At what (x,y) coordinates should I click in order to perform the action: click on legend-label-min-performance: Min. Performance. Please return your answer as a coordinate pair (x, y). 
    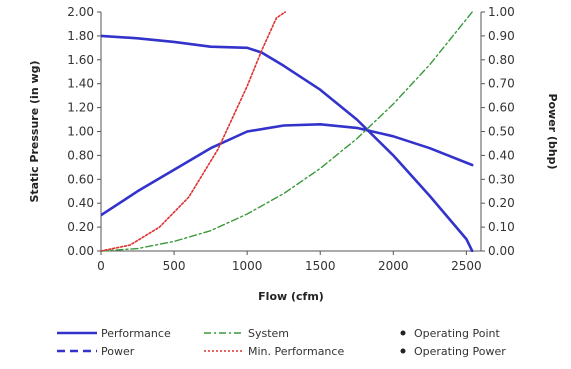
    Looking at the image, I should click on (296, 351).